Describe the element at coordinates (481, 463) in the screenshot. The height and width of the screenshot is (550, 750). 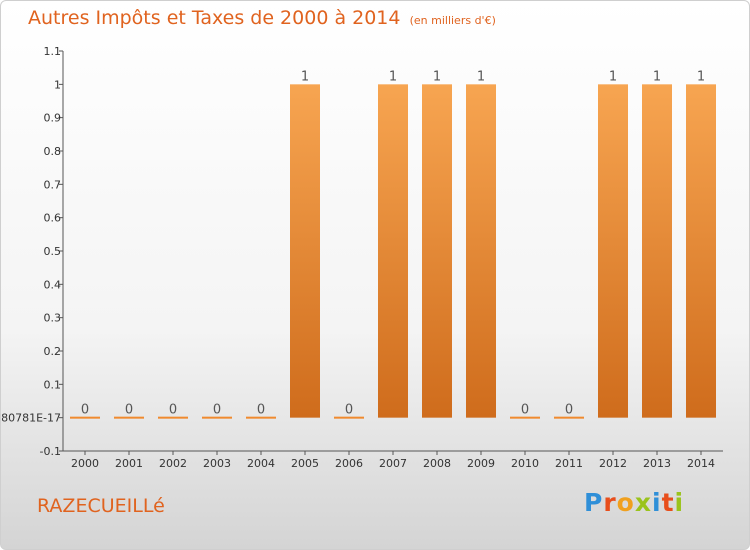
I see `x-tick-label: 2009` at that location.